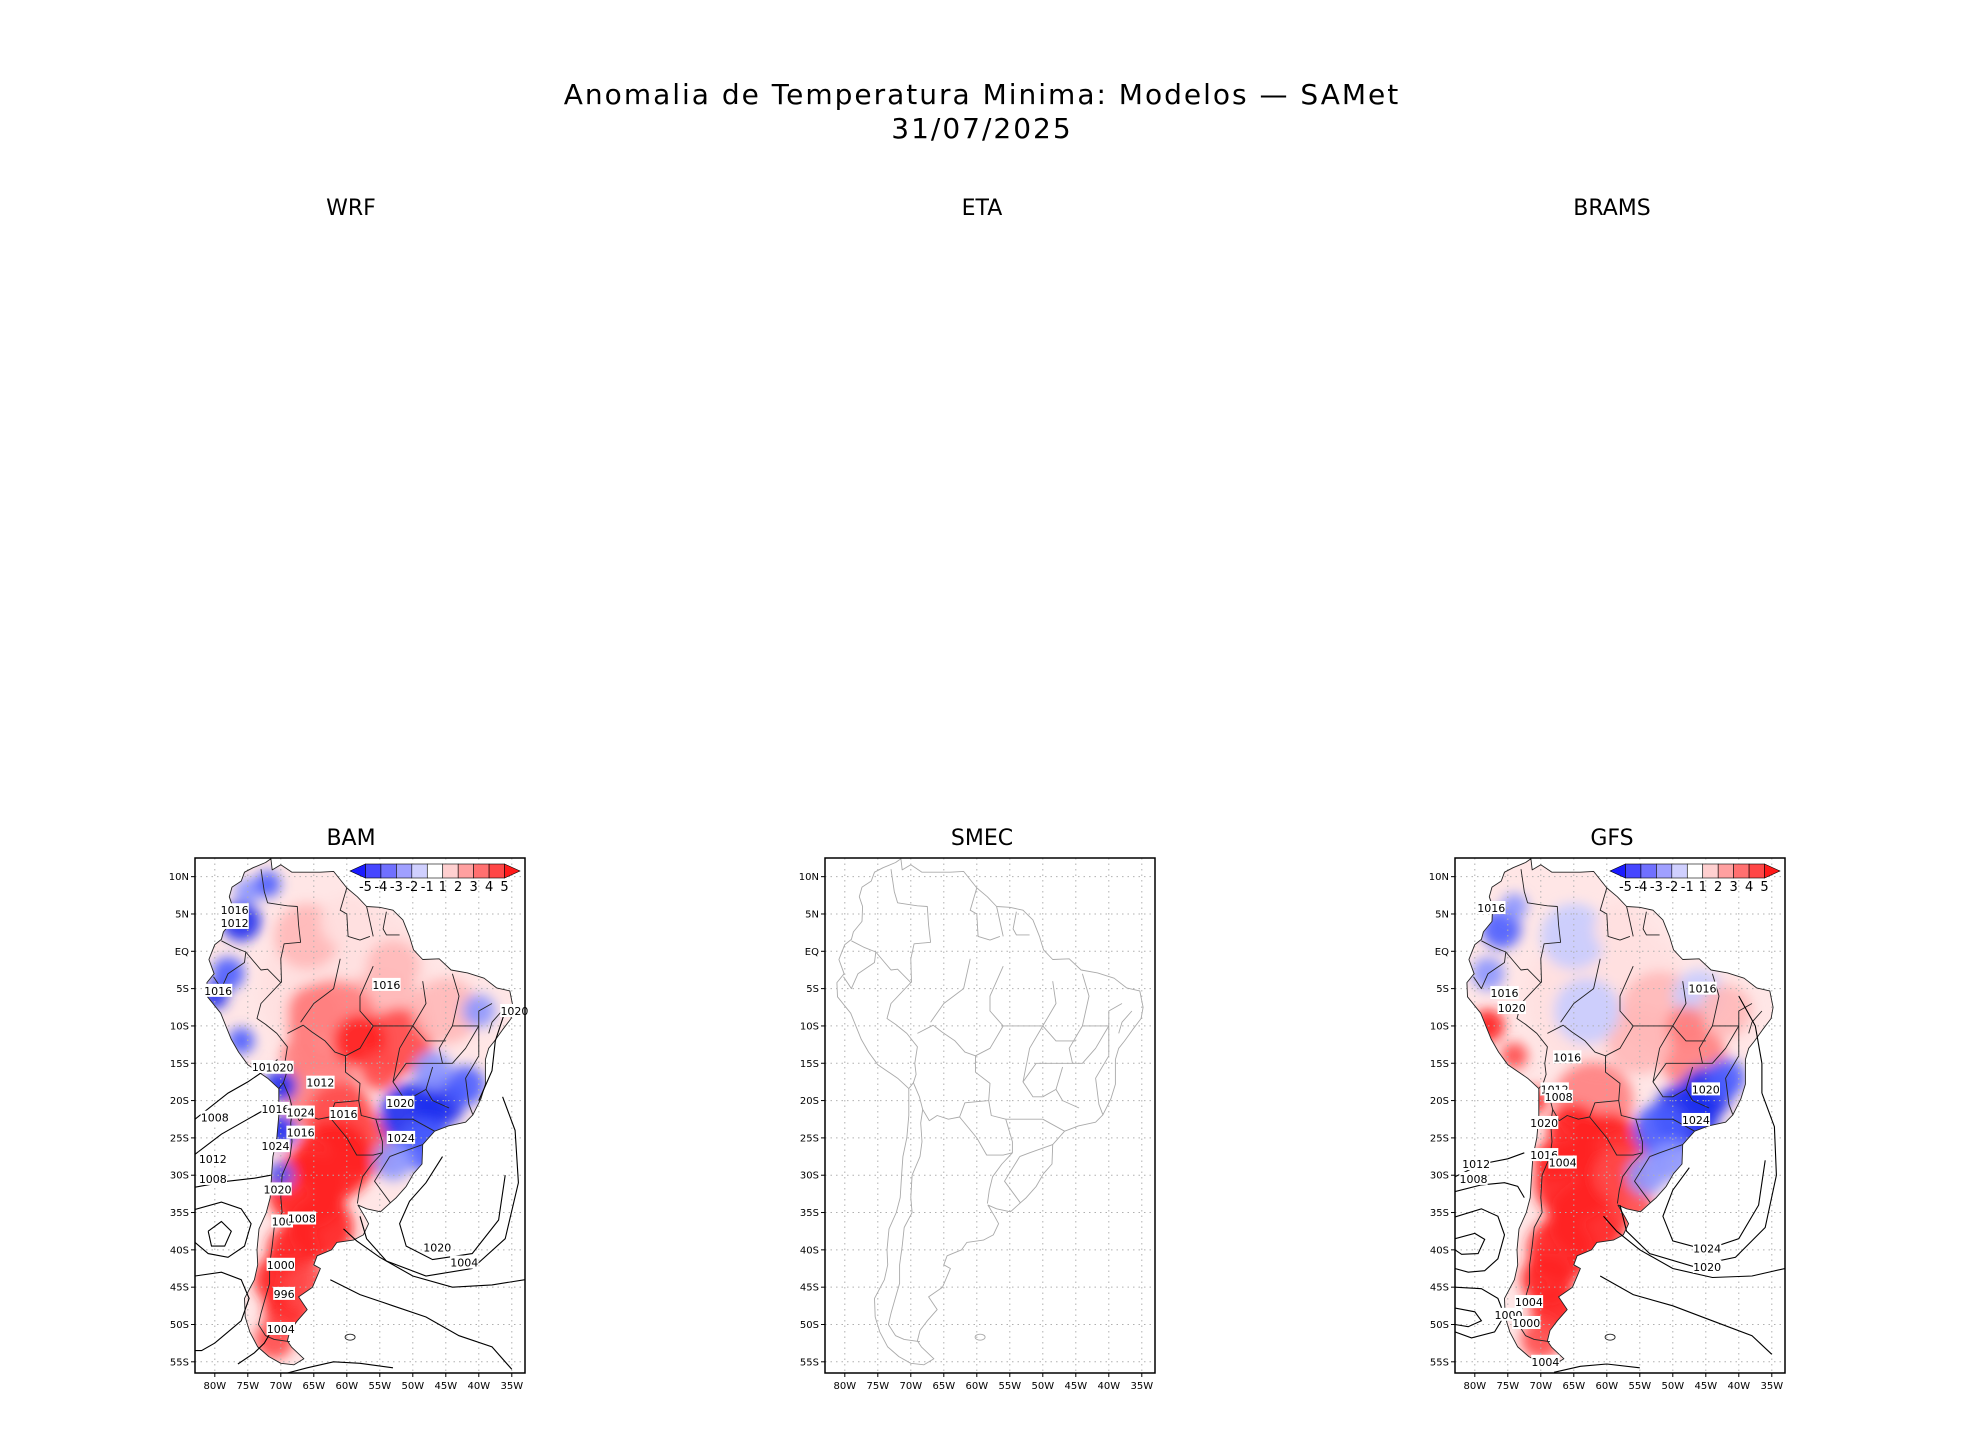 Image resolution: width=1964 pixels, height=1436 pixels. What do you see at coordinates (982, 208) in the screenshot?
I see `panel-title-eta: ETA` at bounding box center [982, 208].